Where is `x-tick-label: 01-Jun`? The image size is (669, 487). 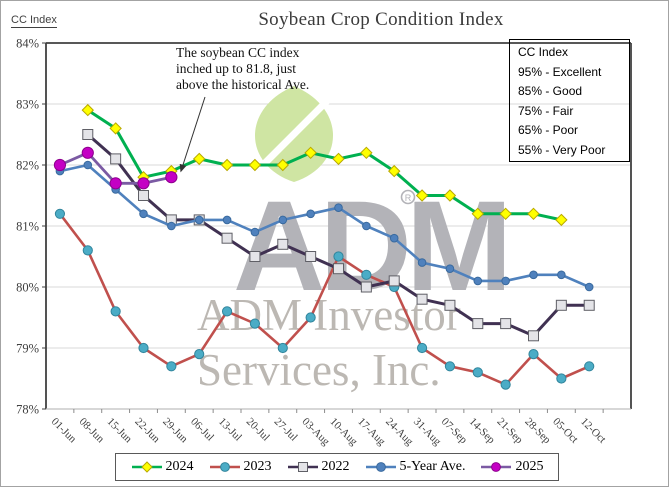
x-tick-label: 01-Jun is located at coordinates (64, 431).